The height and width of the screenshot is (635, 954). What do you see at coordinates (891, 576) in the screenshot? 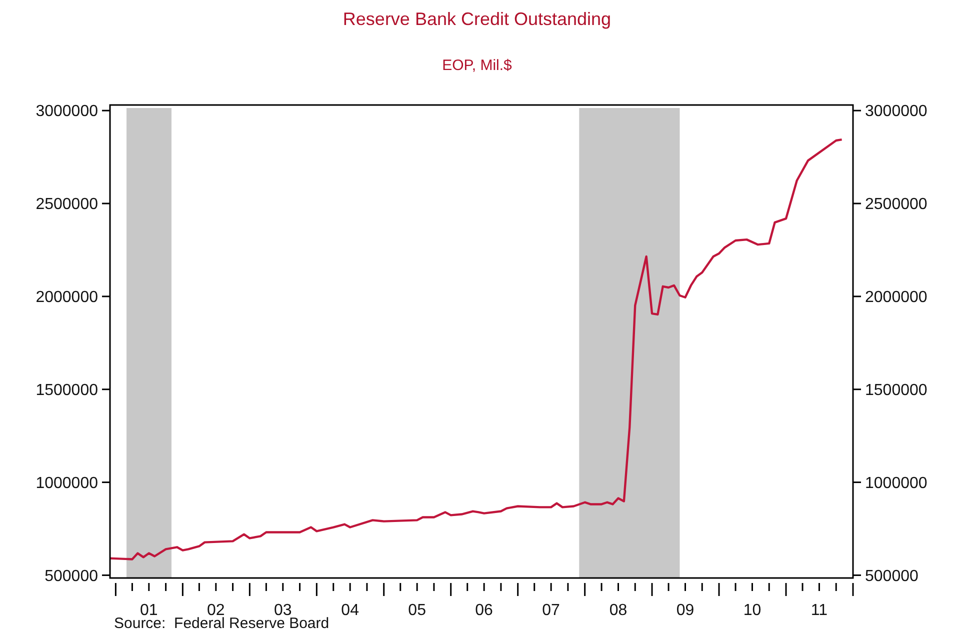
I see `y2-tick-label: 500000` at bounding box center [891, 576].